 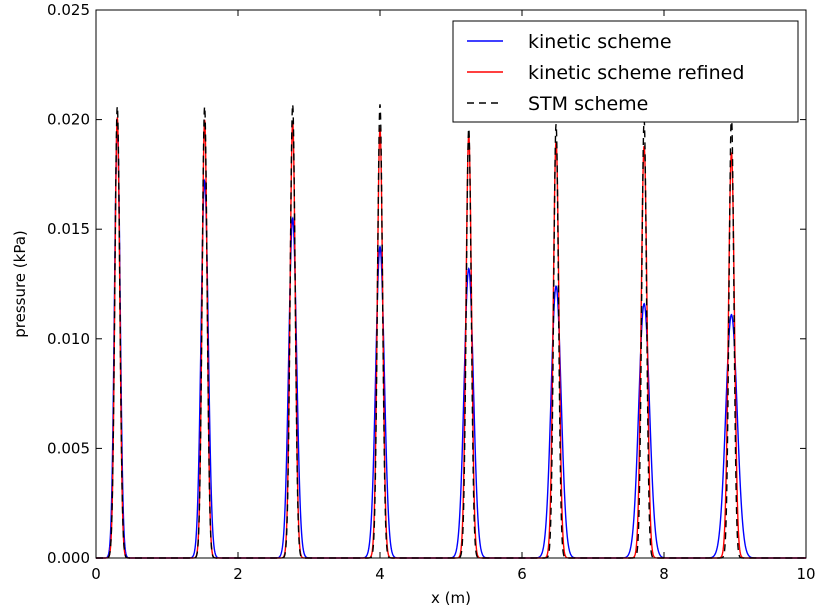 What do you see at coordinates (588, 104) in the screenshot?
I see `legend-label-stm: STM scheme` at bounding box center [588, 104].